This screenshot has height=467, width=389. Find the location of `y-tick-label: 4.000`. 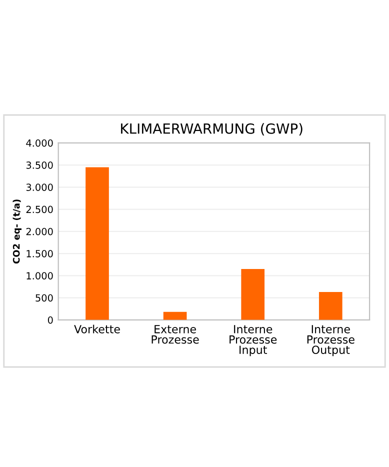

y-tick-label: 4.000 is located at coordinates (39, 143).